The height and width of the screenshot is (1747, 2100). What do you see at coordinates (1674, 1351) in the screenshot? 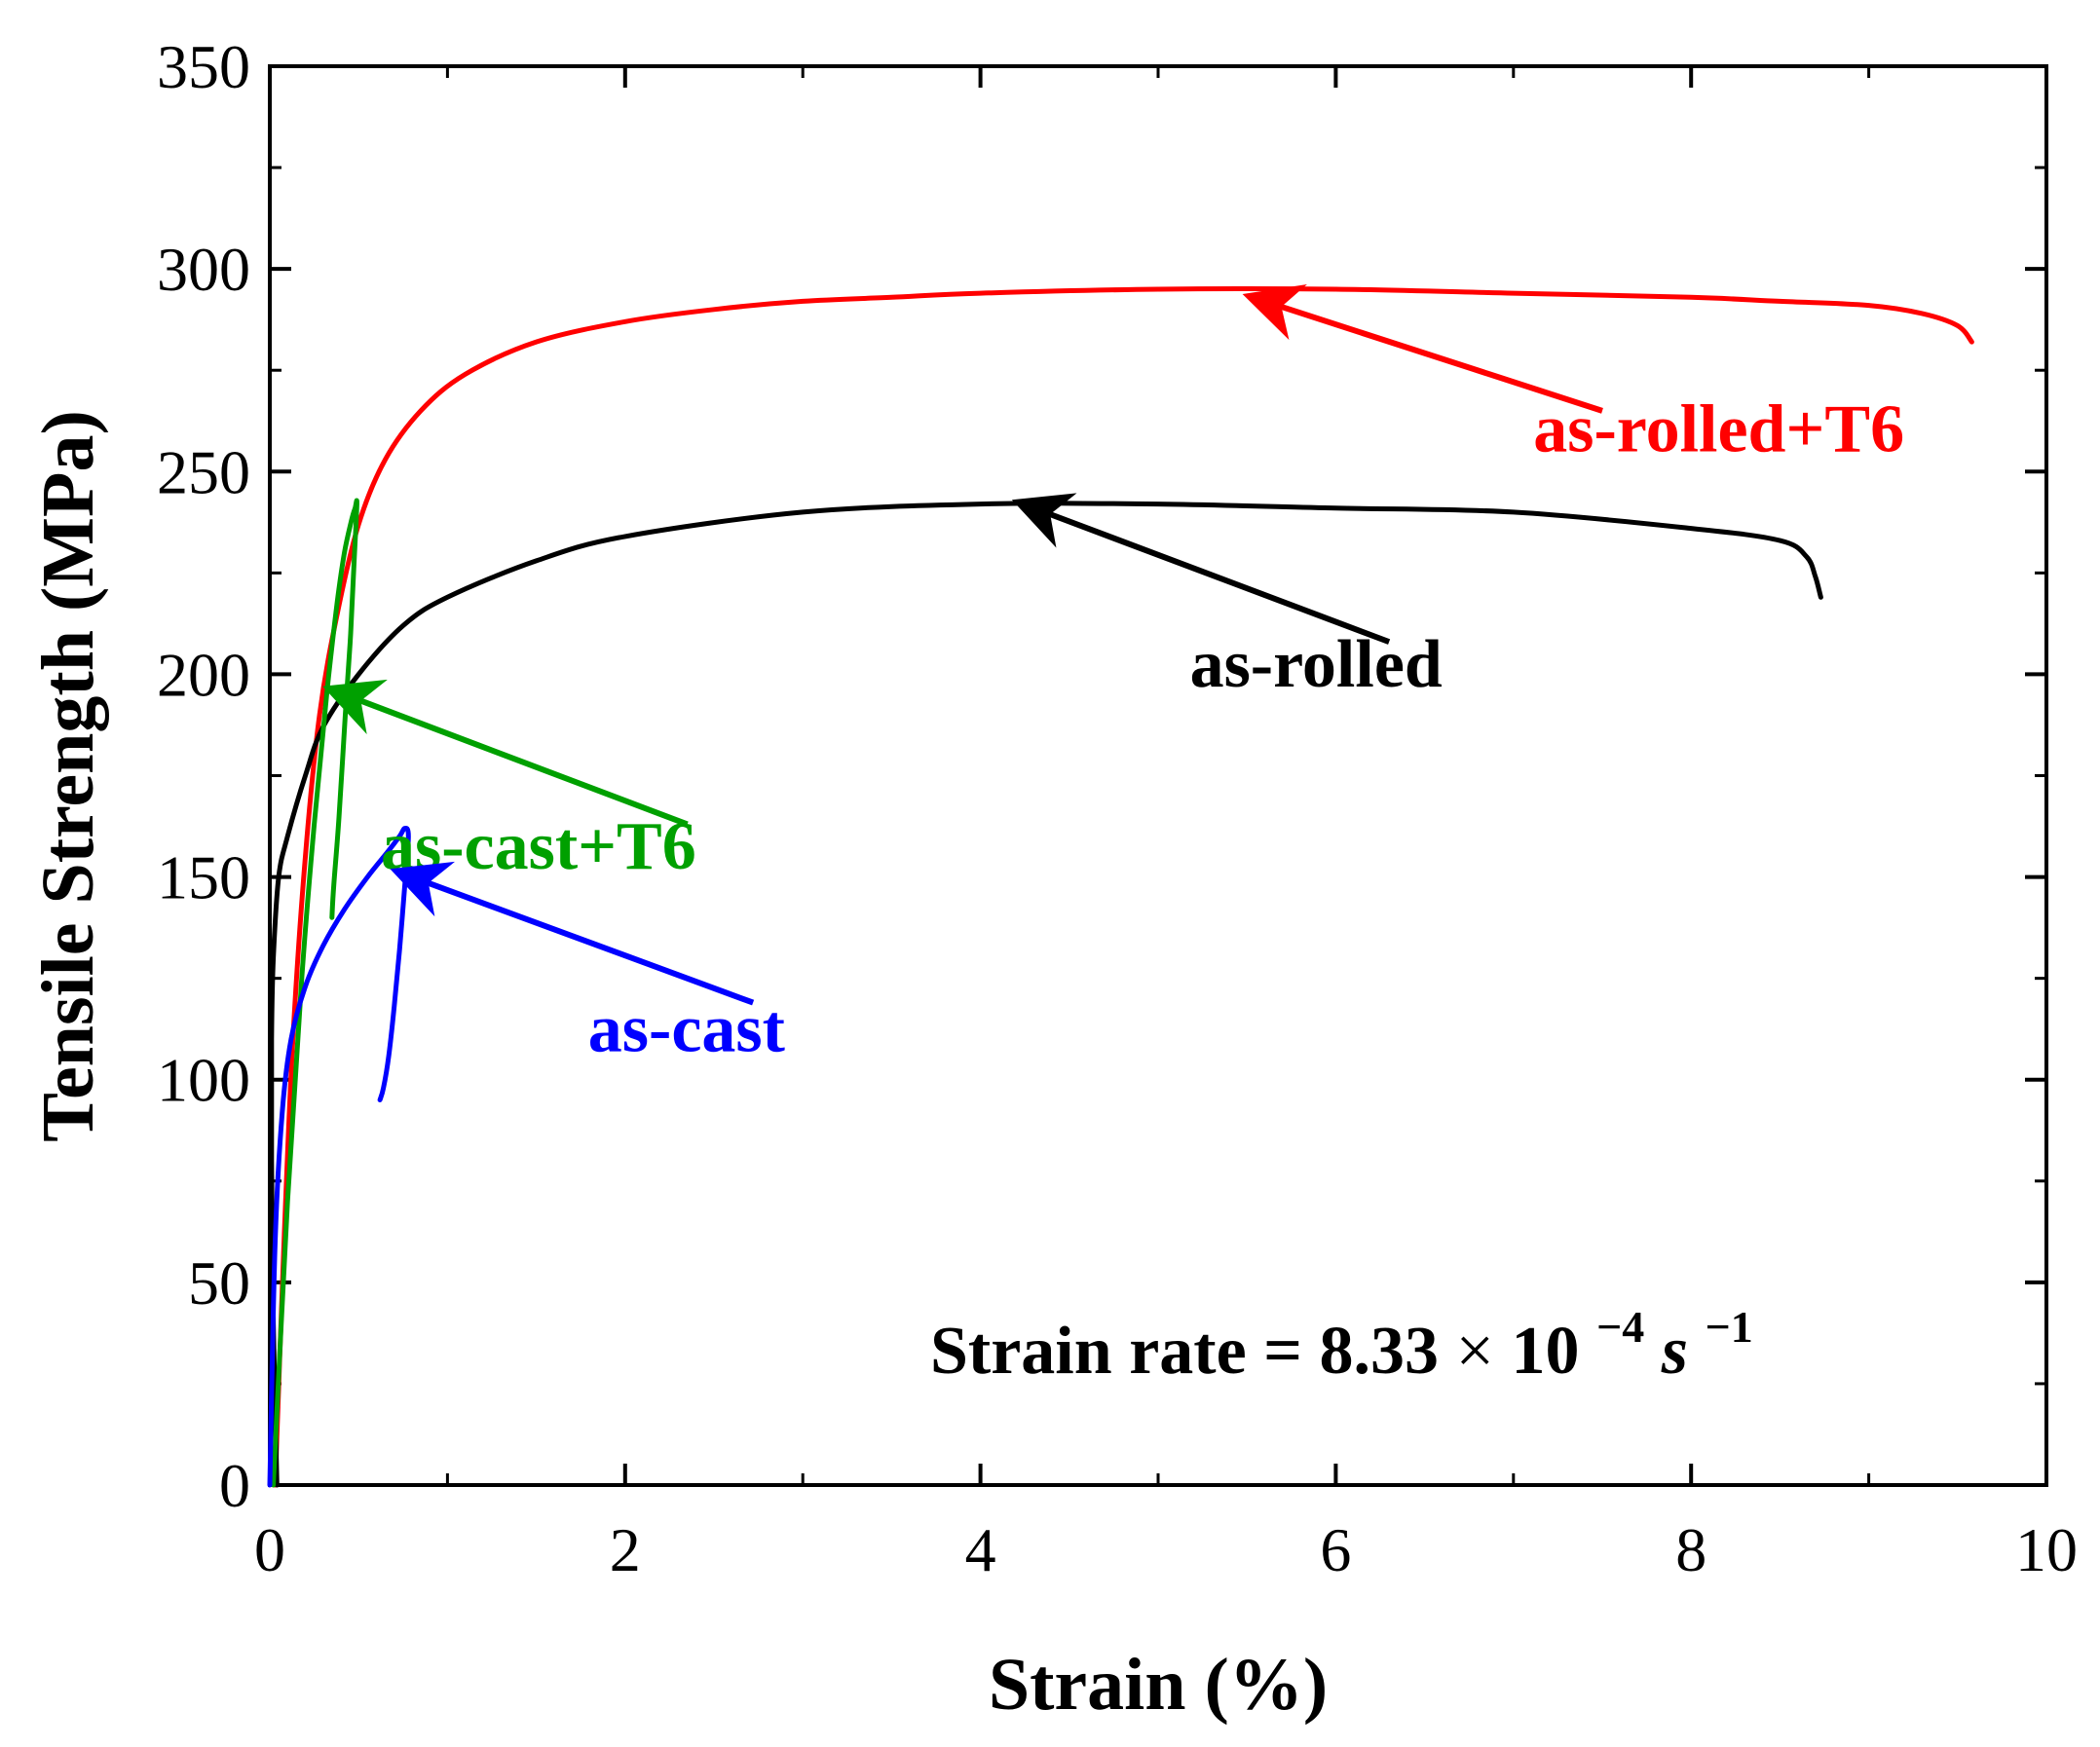
I see `seconds-symbol: s` at bounding box center [1674, 1351].